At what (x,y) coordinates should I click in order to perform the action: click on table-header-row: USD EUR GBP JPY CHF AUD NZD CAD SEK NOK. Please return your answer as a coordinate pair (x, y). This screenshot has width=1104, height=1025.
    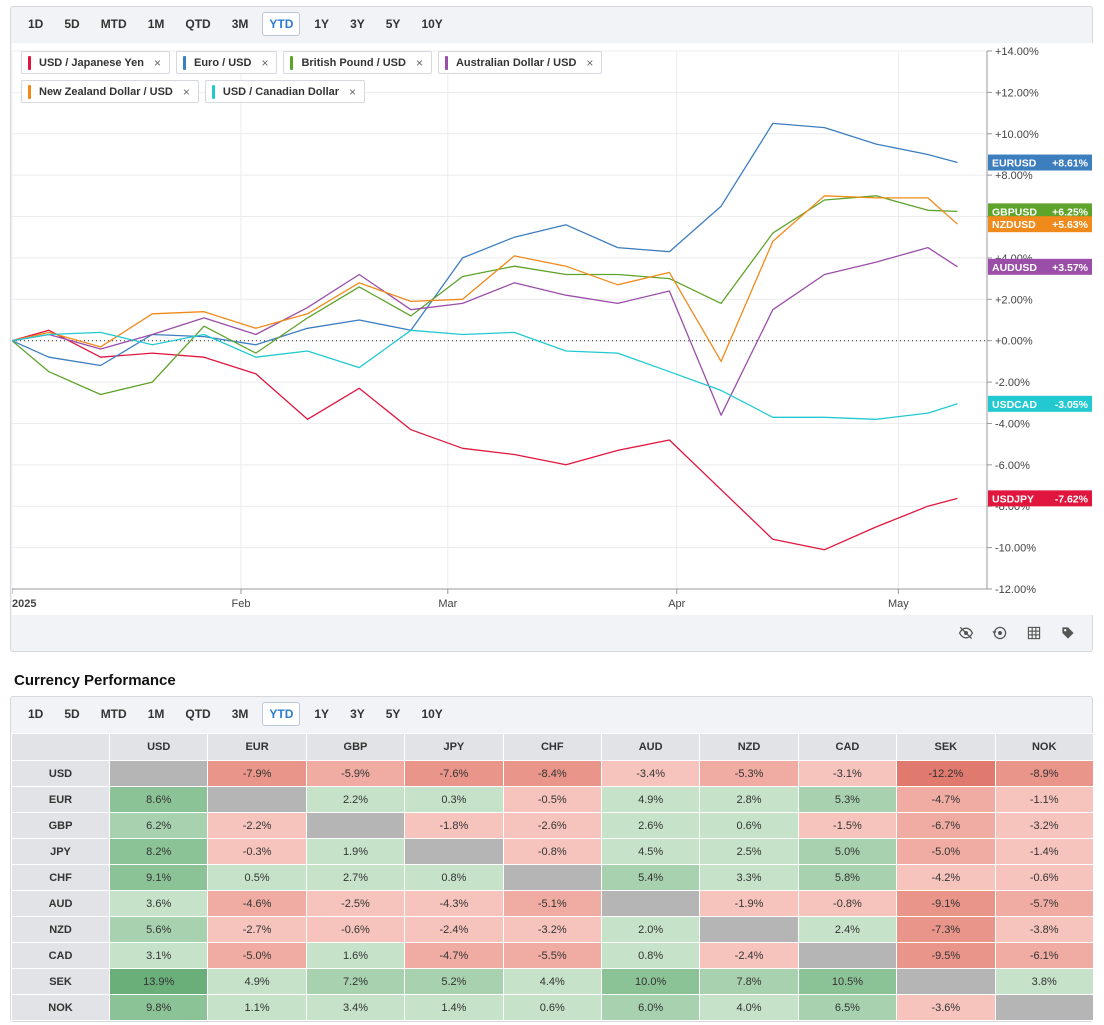
    Looking at the image, I should click on (552, 747).